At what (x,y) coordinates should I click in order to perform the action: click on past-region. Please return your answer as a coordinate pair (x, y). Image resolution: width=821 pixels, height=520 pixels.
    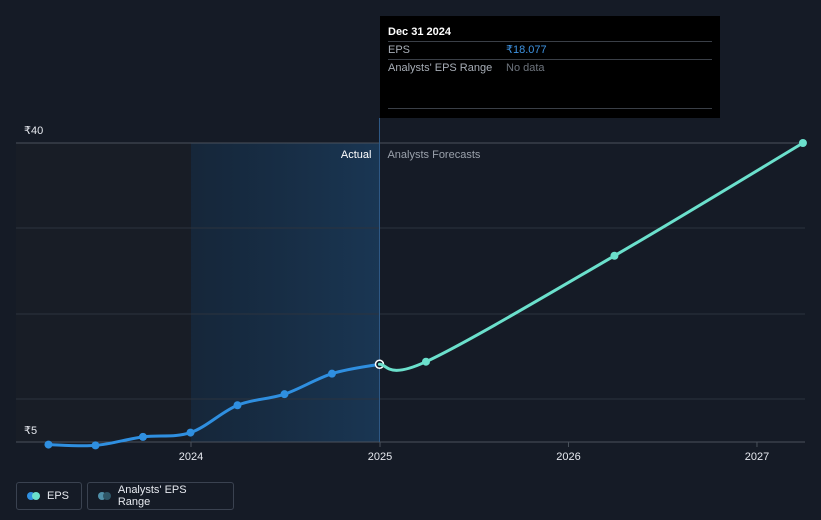
    Looking at the image, I should click on (103, 292).